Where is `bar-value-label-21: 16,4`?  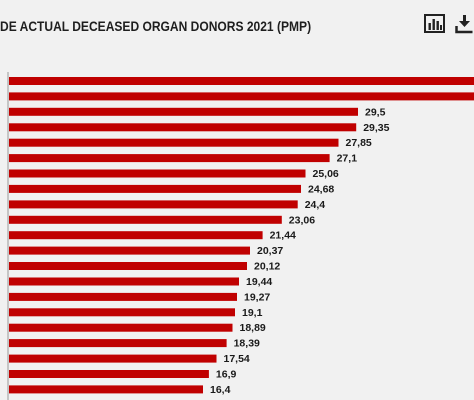
bar-value-label-21: 16,4 is located at coordinates (220, 390).